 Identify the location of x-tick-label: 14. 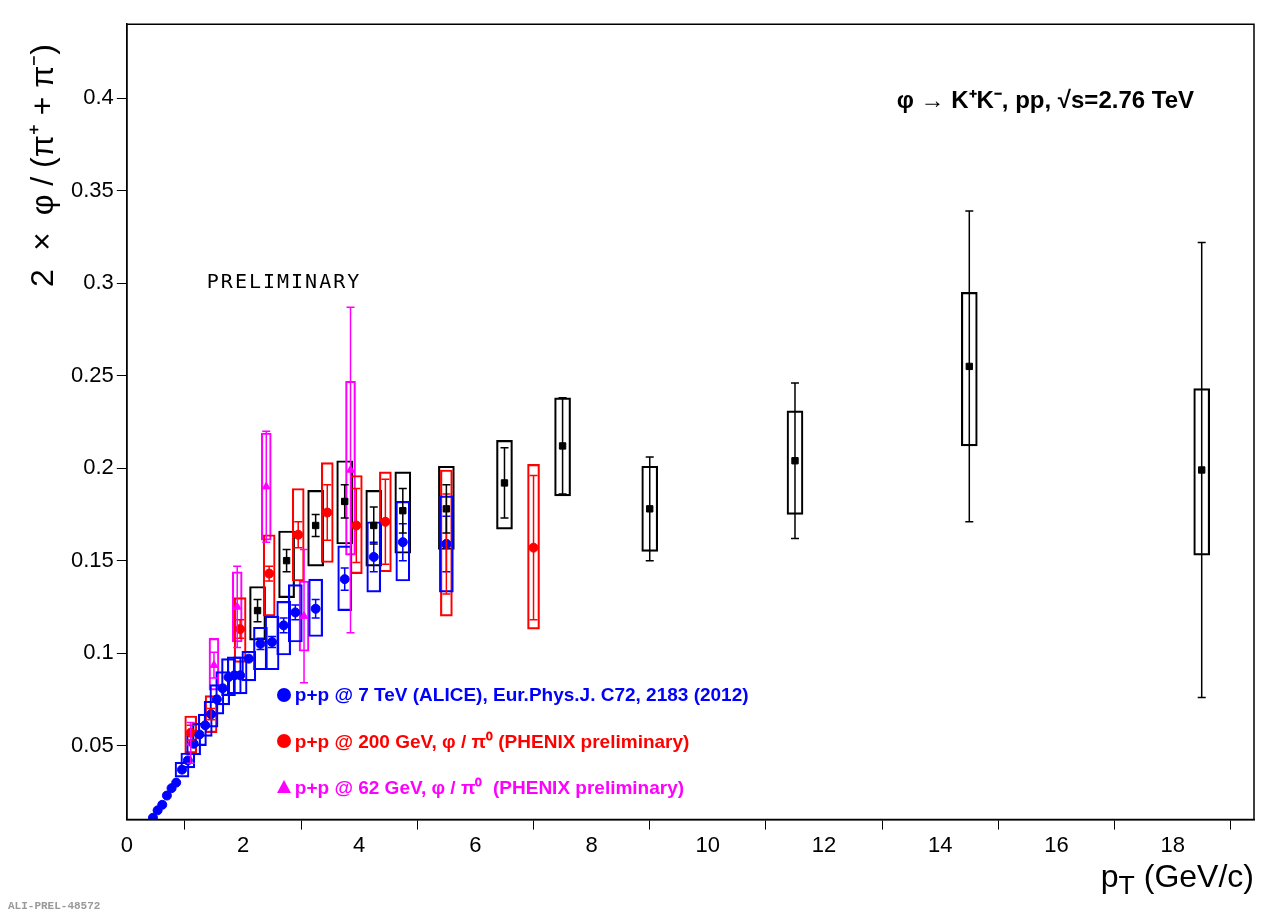
(940, 844).